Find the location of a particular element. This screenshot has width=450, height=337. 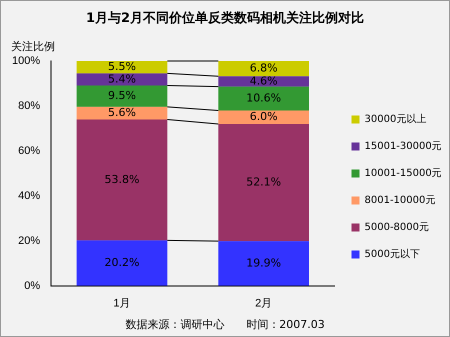

data-label: 5.5% is located at coordinates (122, 67).